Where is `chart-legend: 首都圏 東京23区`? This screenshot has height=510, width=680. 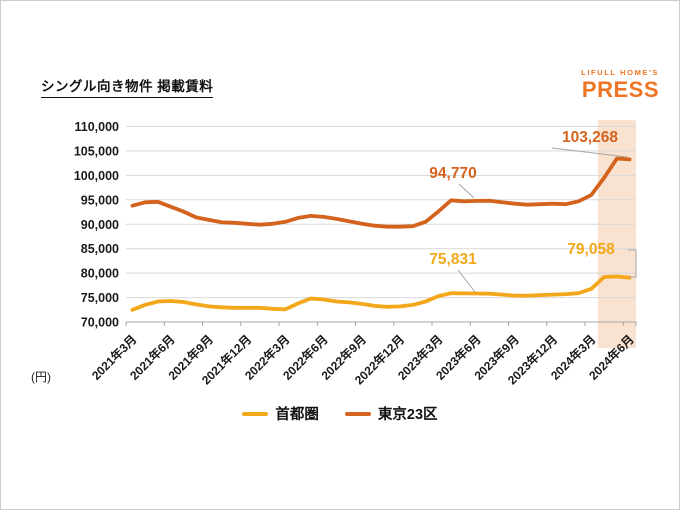
chart-legend: 首都圏 東京23区 is located at coordinates (340, 413).